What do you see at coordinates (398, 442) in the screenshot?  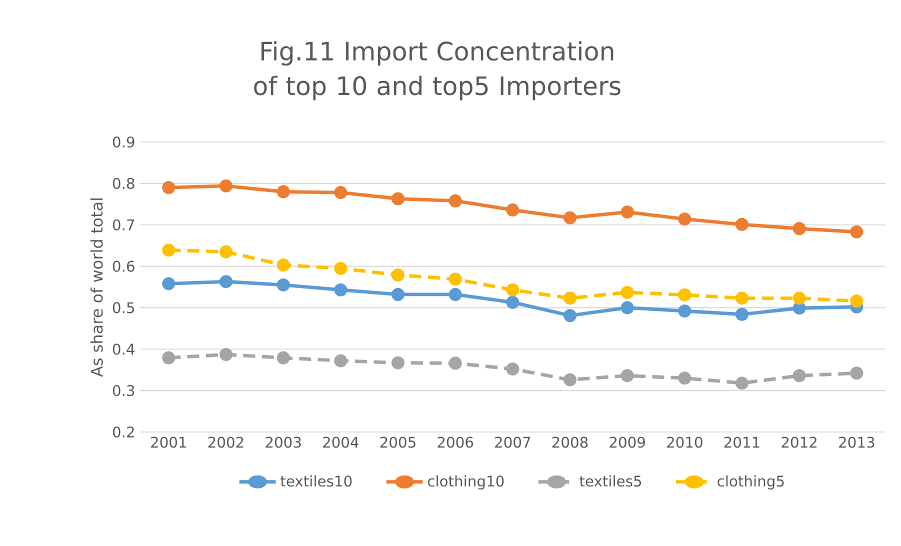 I see `x-tick-label: 2005` at bounding box center [398, 442].